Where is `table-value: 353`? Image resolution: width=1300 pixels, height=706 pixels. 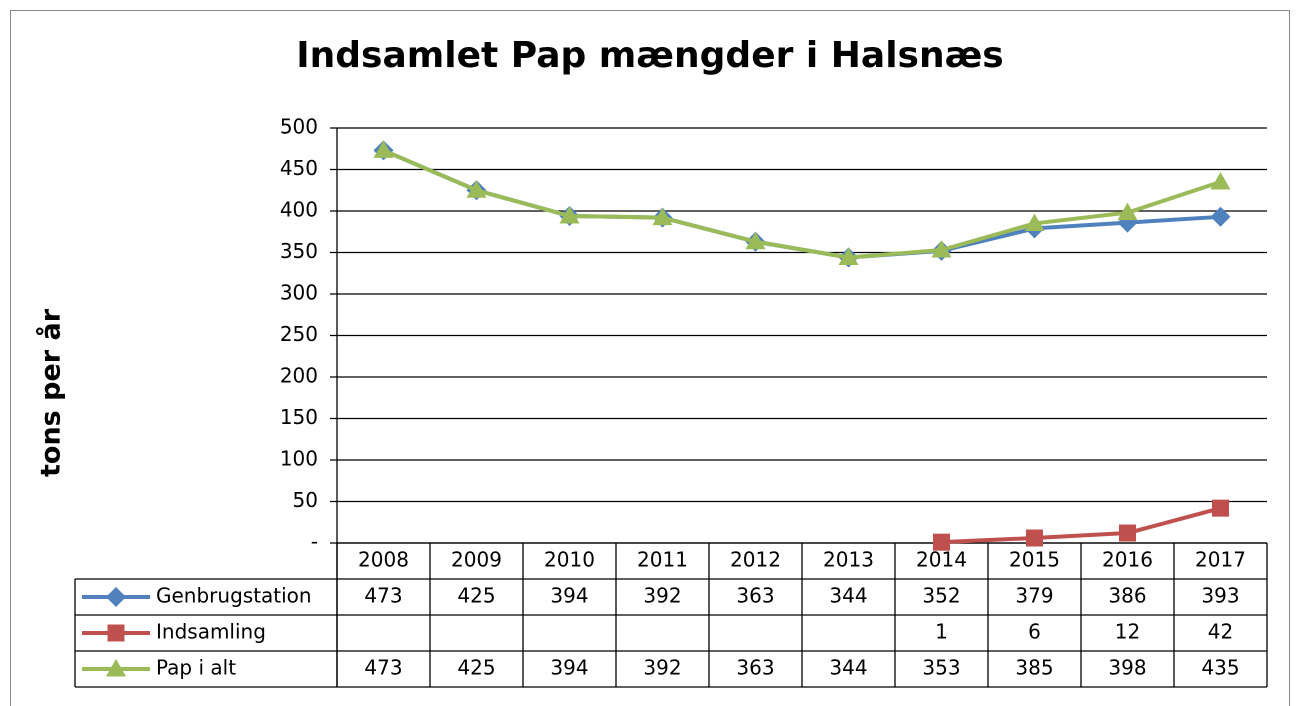
table-value: 353 is located at coordinates (941, 668).